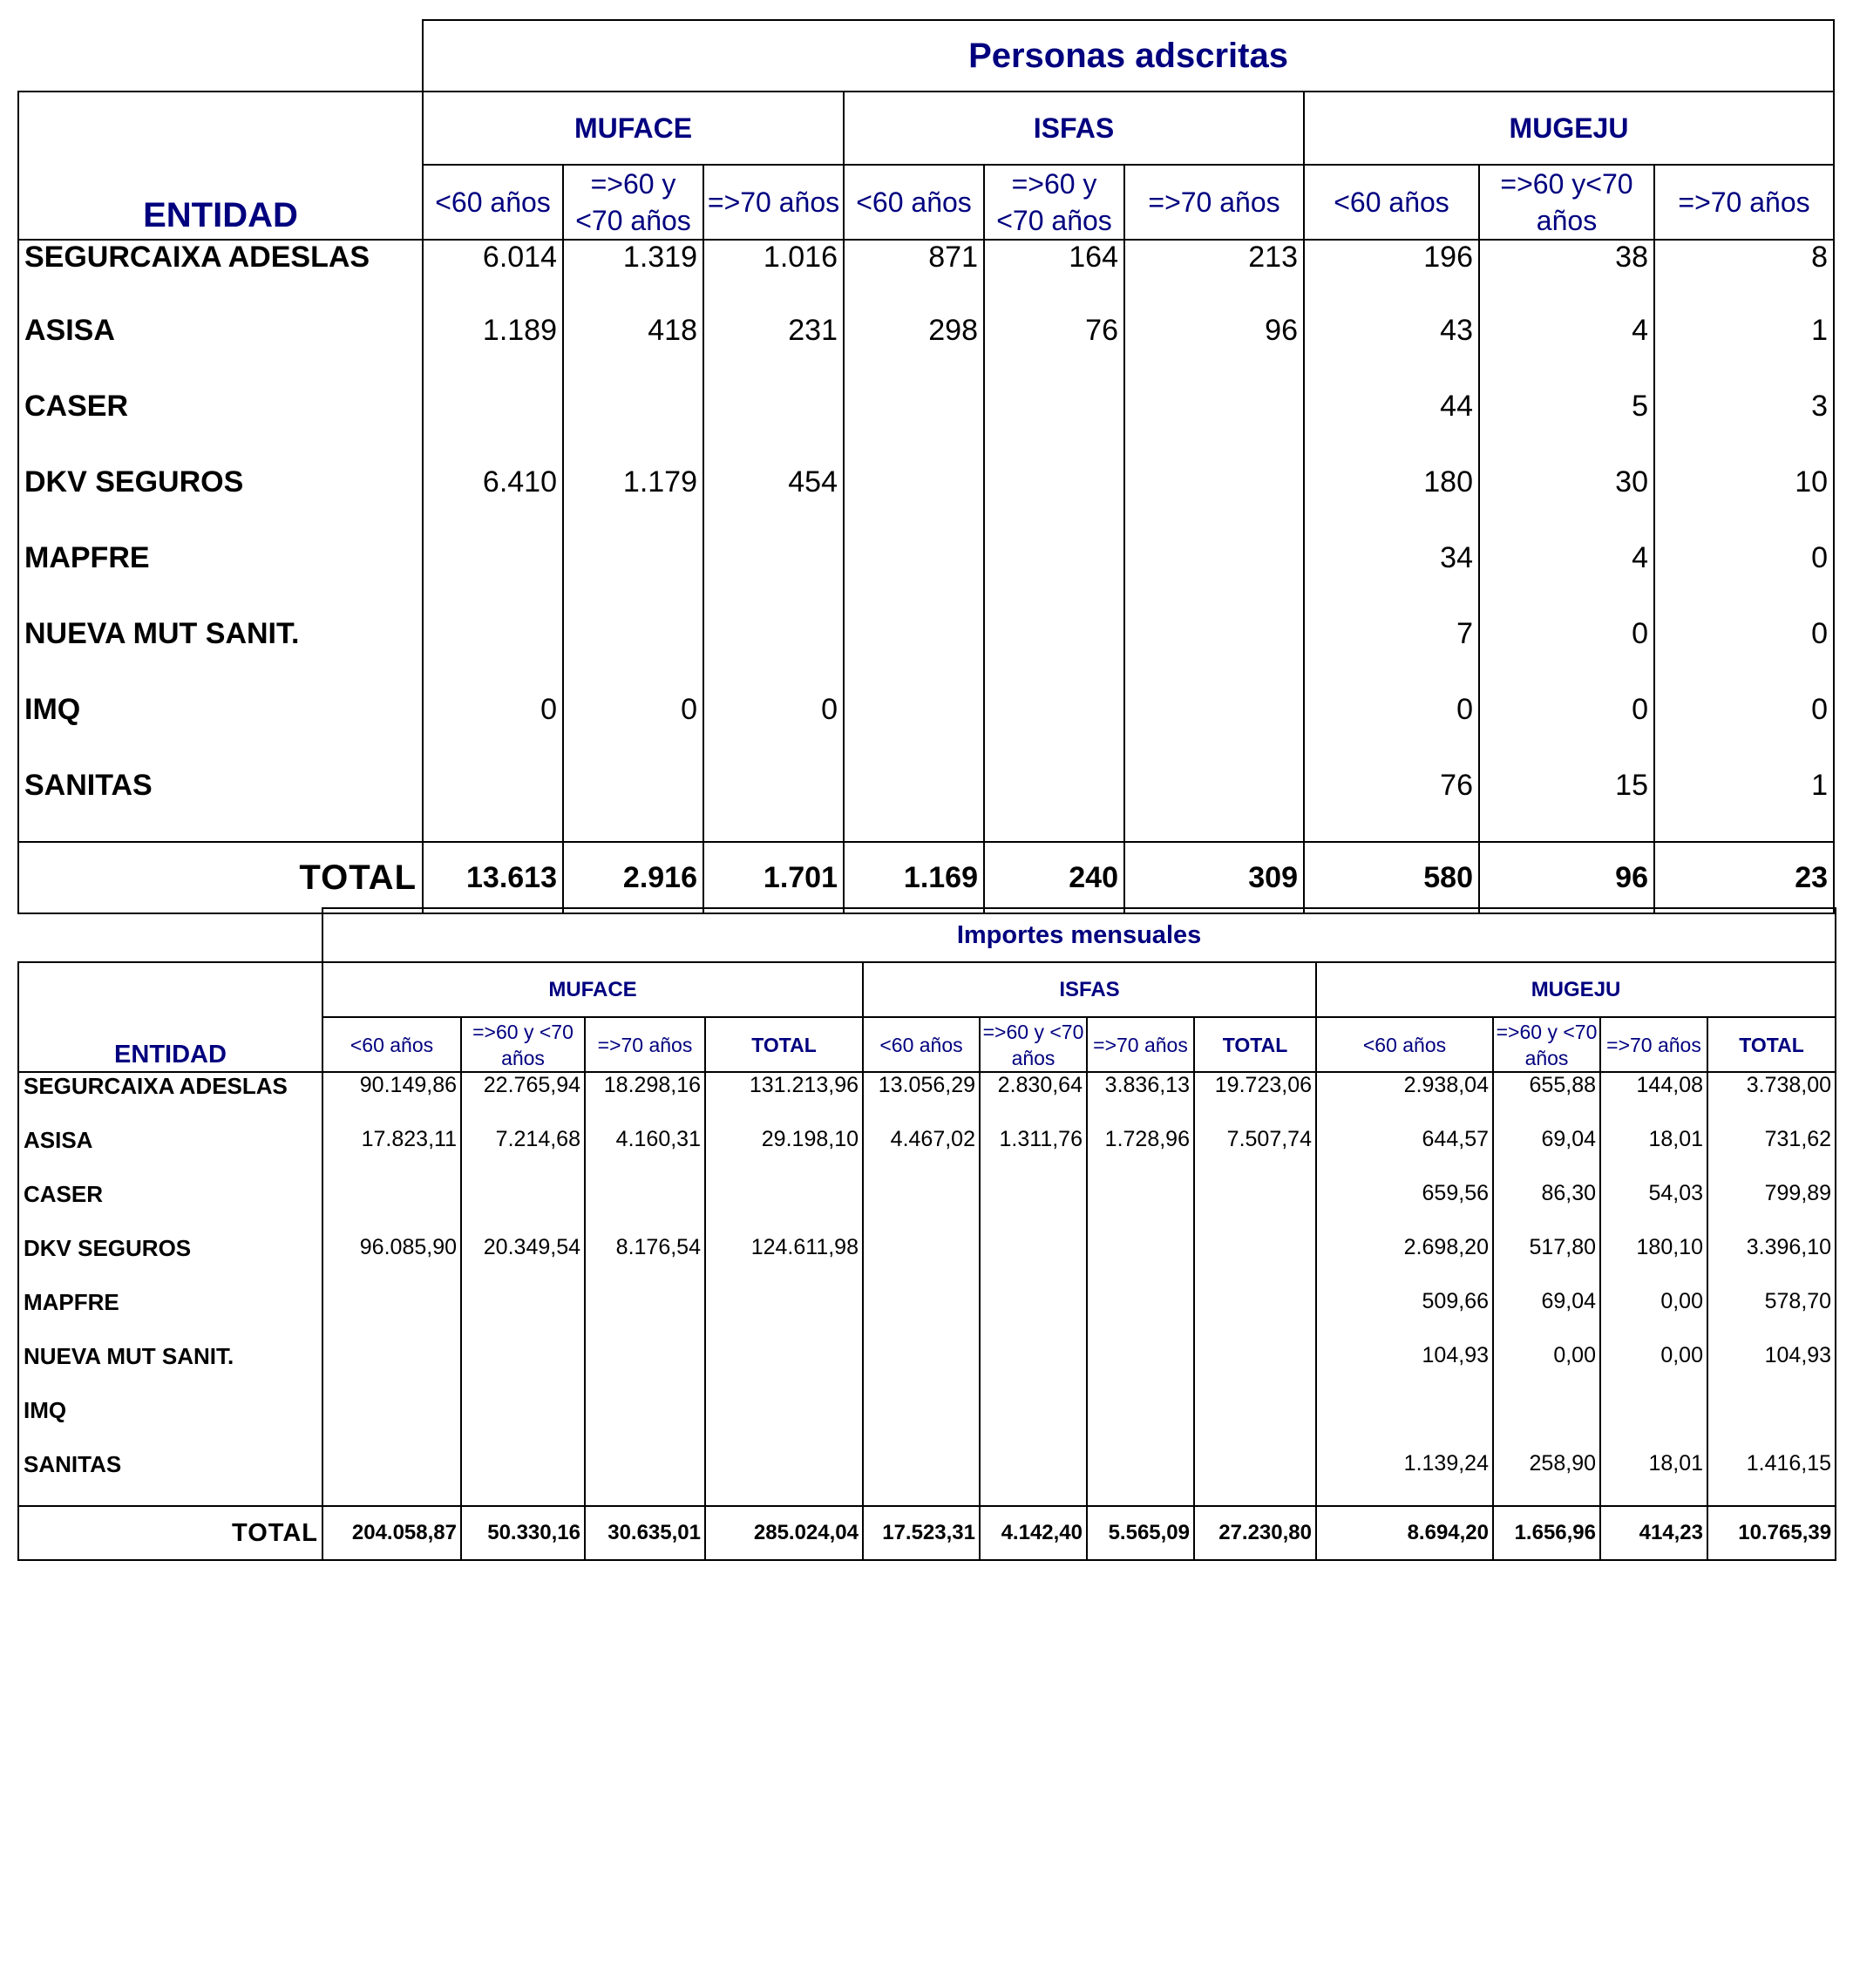  What do you see at coordinates (634, 129) in the screenshot?
I see `group-header-muface: MUFACE` at bounding box center [634, 129].